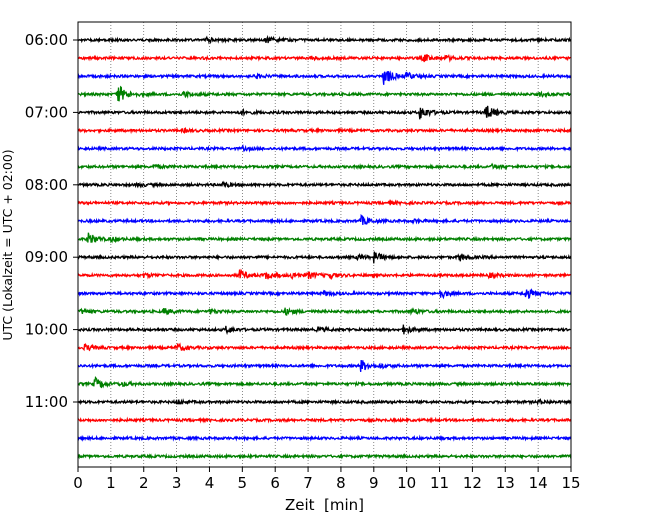 The width and height of the screenshot is (650, 524). Describe the element at coordinates (177, 483) in the screenshot. I see `x-tick-label: 3` at that location.